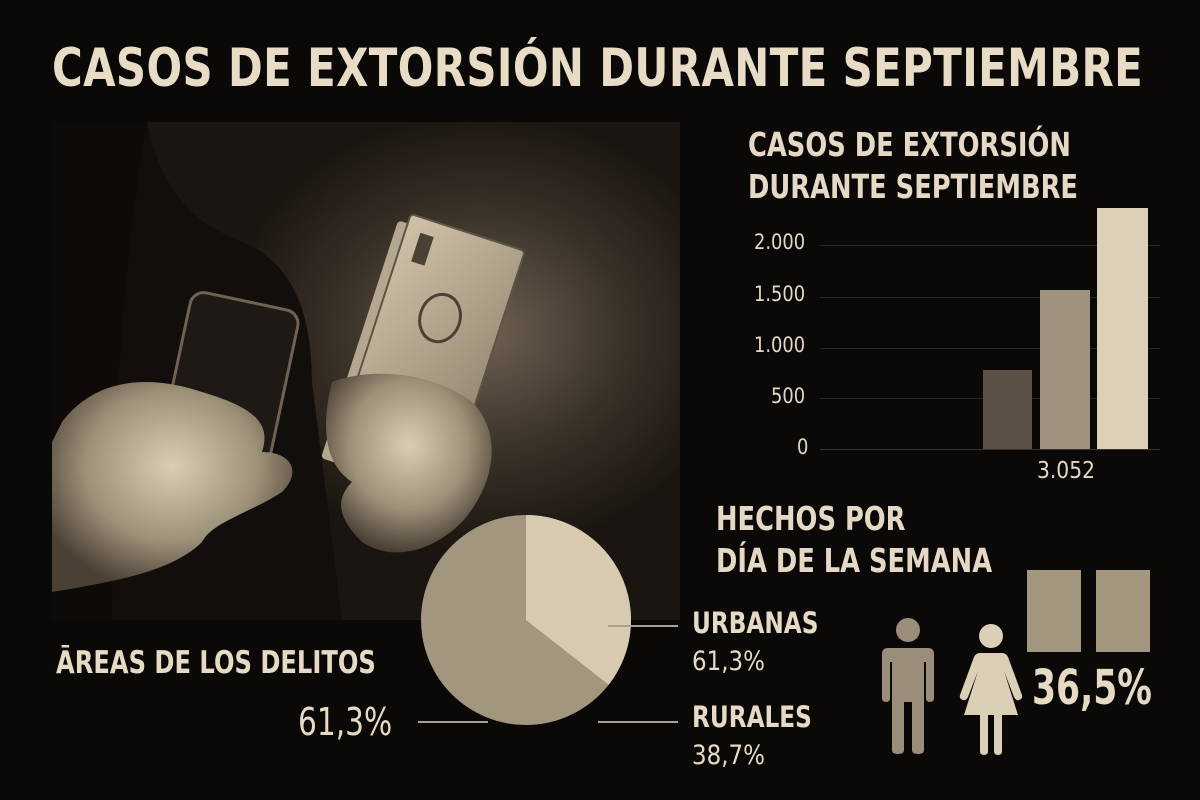  Describe the element at coordinates (990, 449) in the screenshot. I see `axis-baseline` at that location.